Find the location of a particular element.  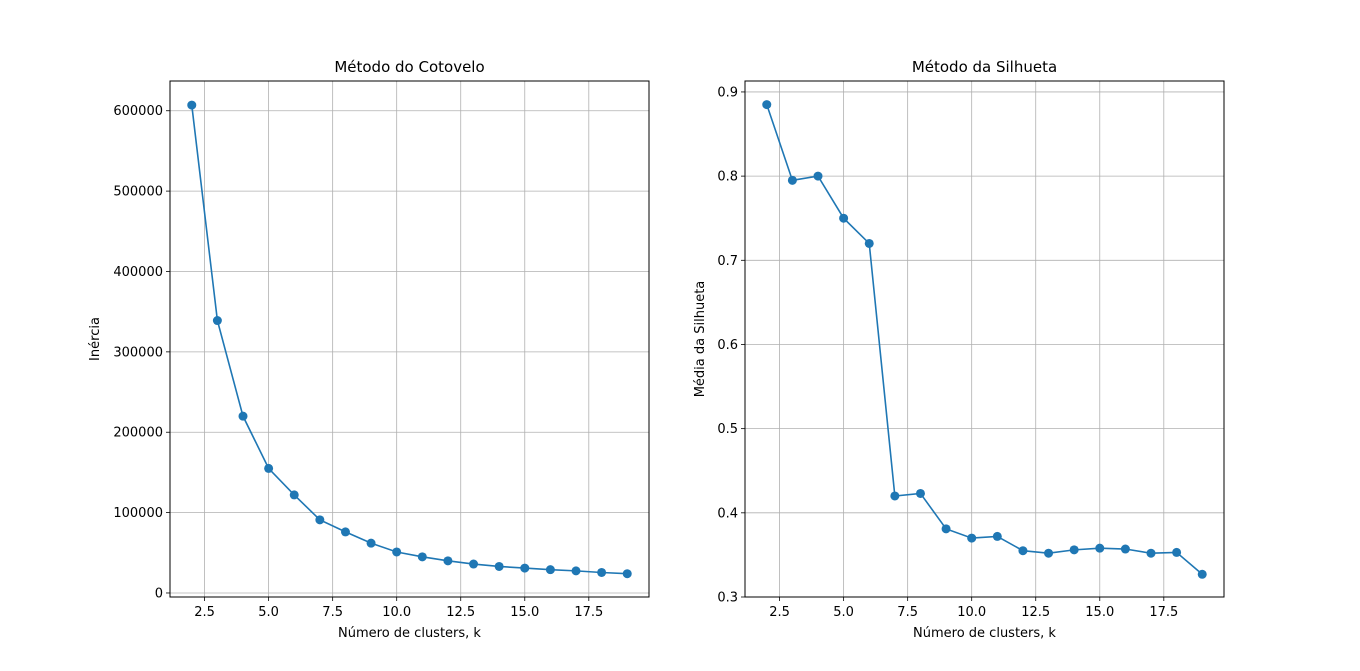

elbow-x-tick-label: 15.0 is located at coordinates (524, 612).